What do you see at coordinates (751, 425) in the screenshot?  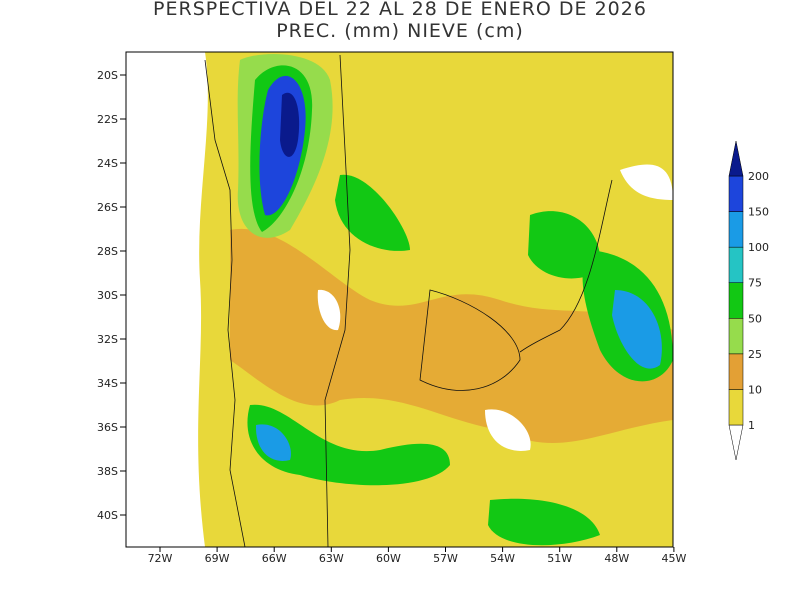 I see `legend-label: 1` at bounding box center [751, 425].